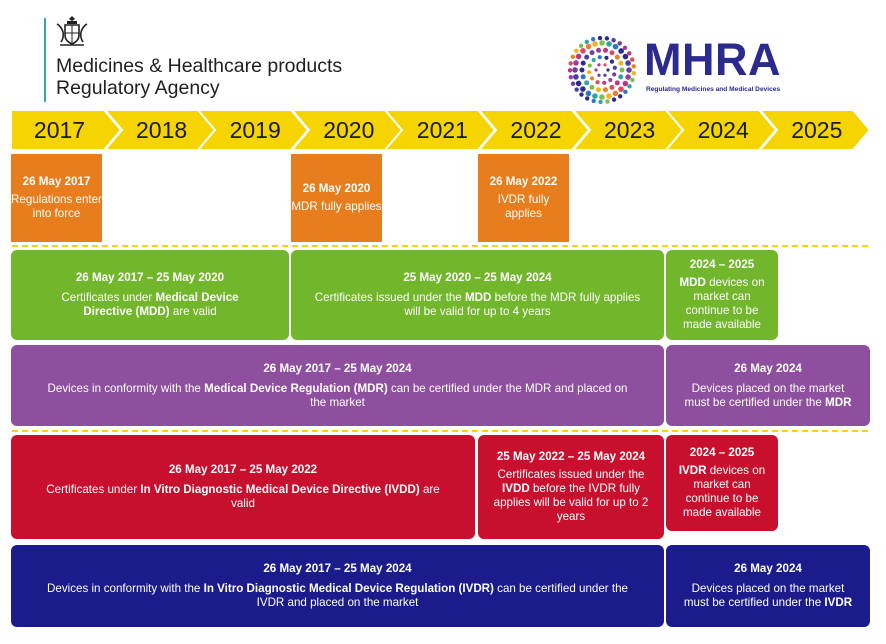 This screenshot has width=886, height=644. I want to click on milestone-text: Regulations enter into force, so click(56, 206).